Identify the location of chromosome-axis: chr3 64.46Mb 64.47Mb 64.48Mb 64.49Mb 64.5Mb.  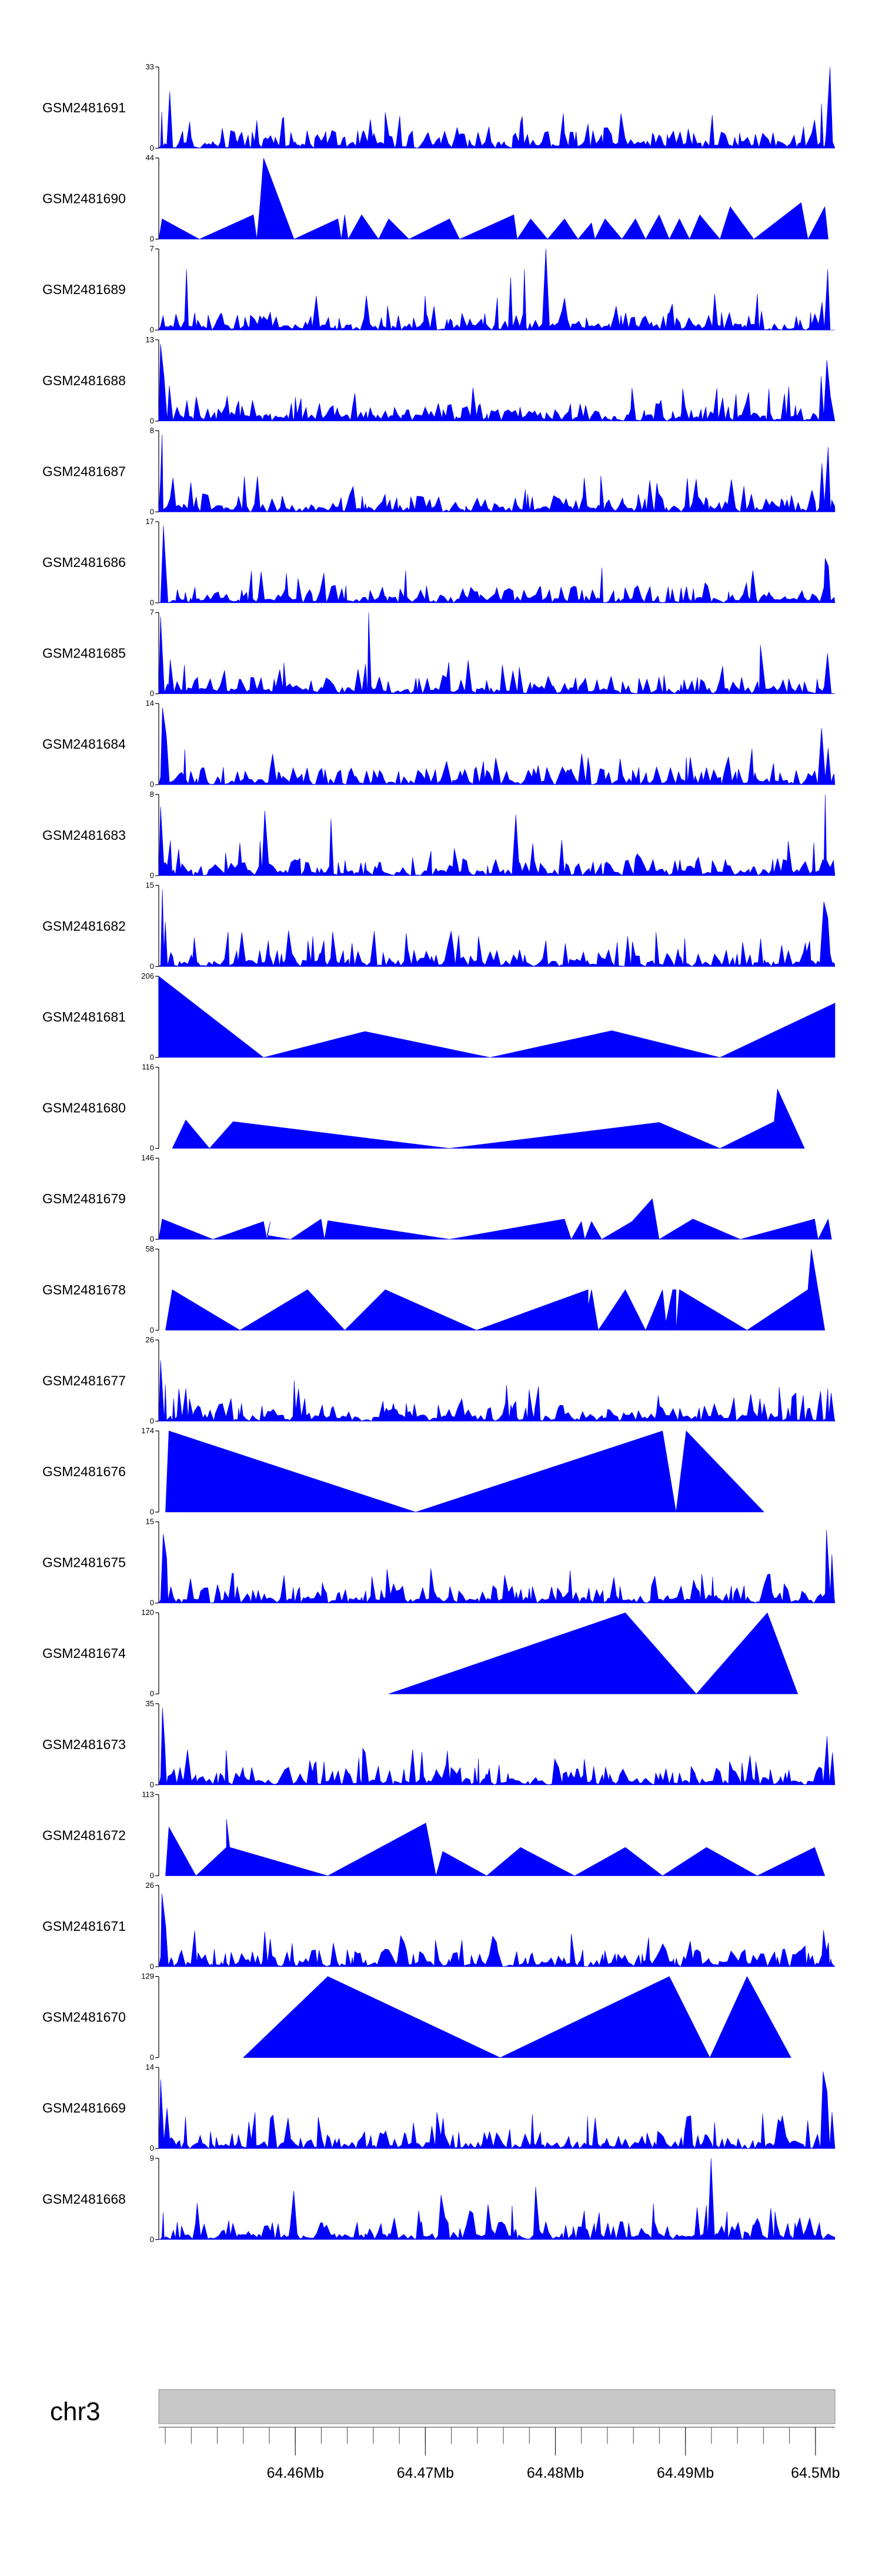
(445, 2435).